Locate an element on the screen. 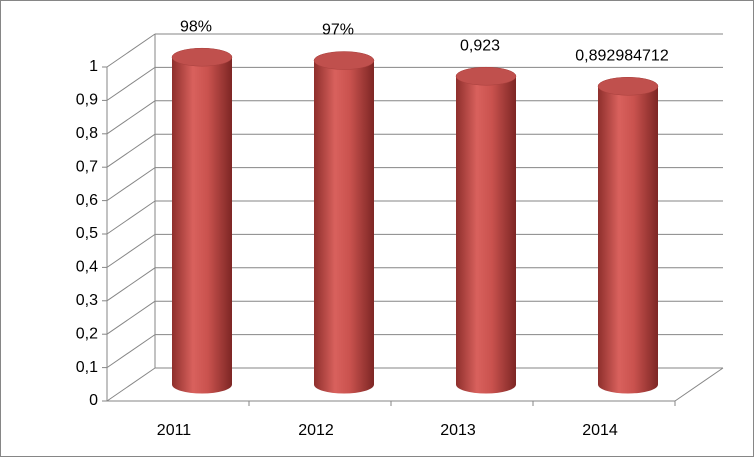  value-label: 0,892984712 is located at coordinates (622, 55).